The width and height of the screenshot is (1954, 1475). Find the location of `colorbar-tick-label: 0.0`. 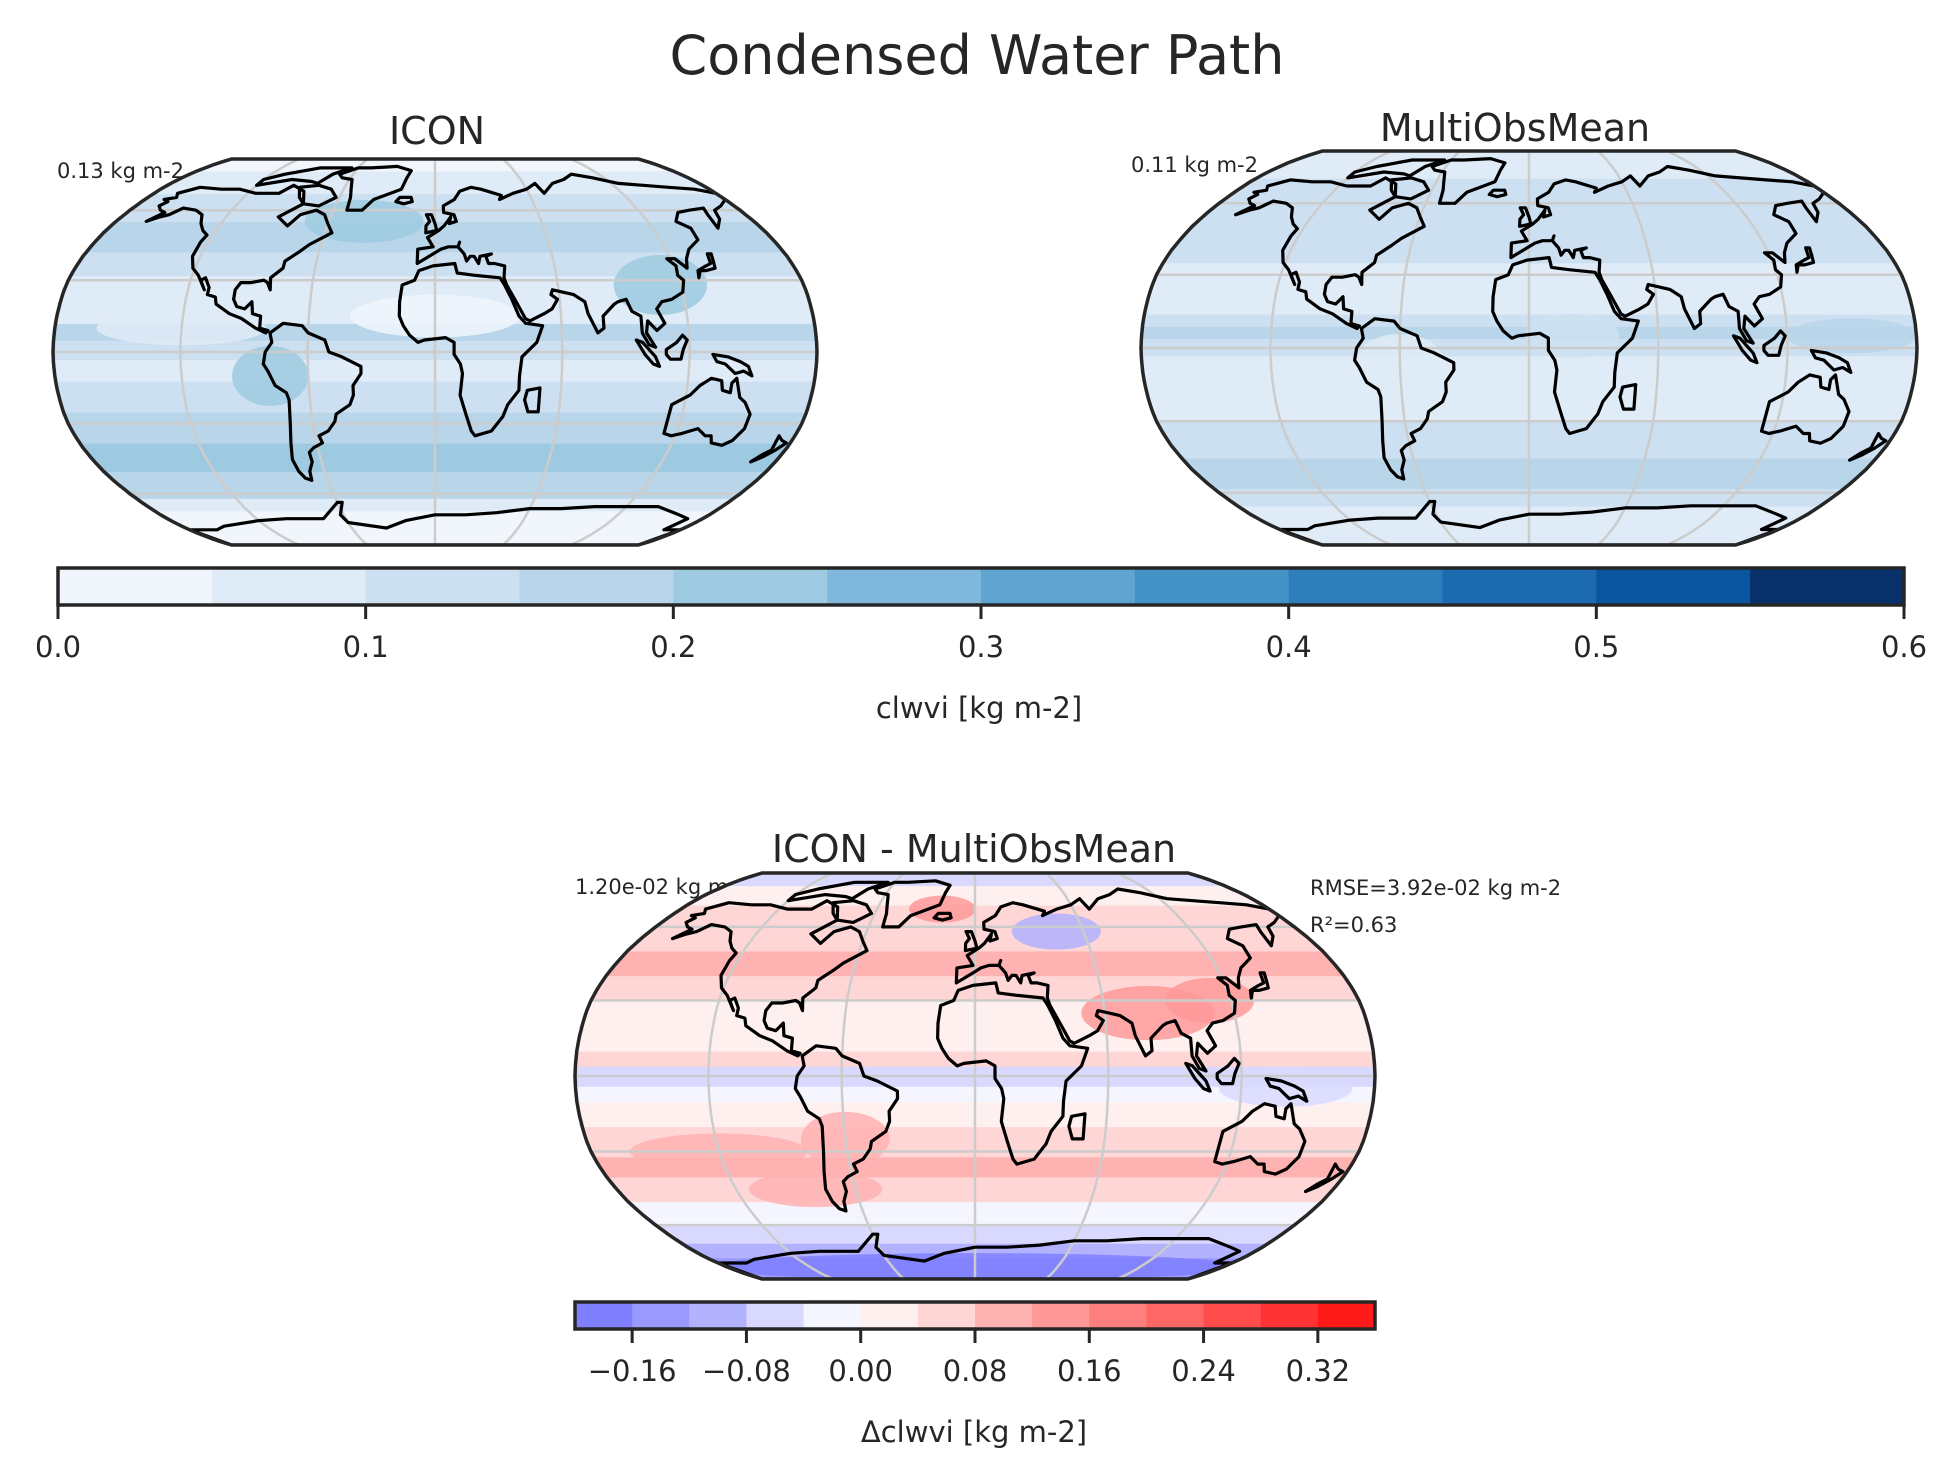

colorbar-tick-label: 0.0 is located at coordinates (58, 647).